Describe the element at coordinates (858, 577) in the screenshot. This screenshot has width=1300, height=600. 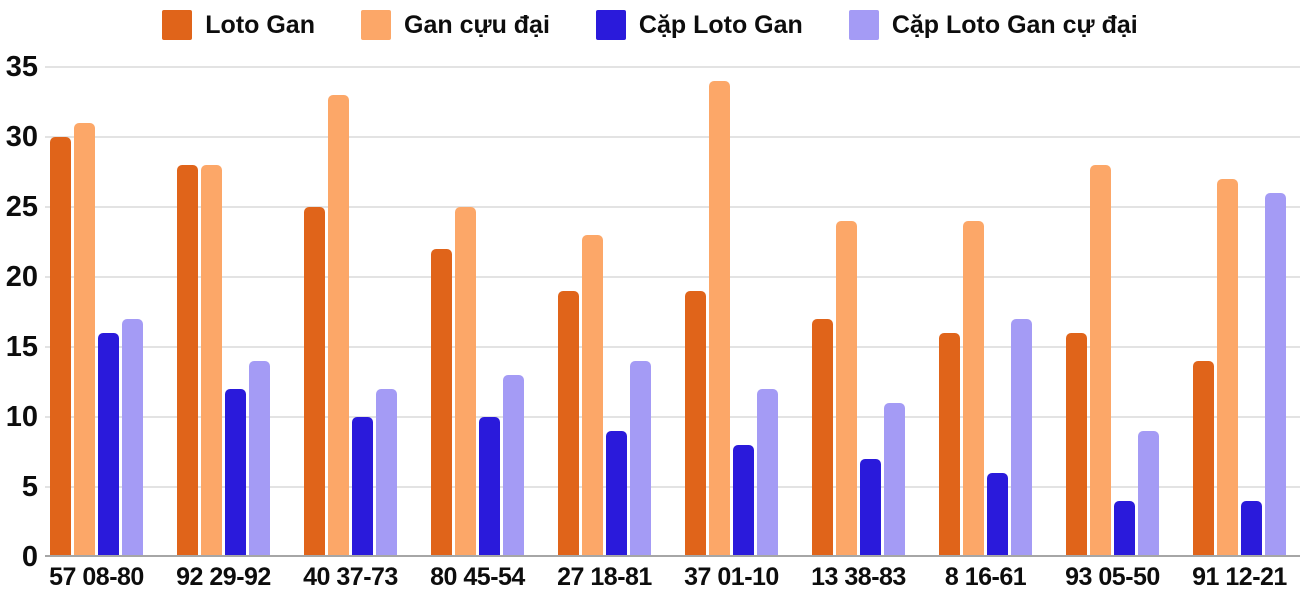
I see `category-label: 13 38-83` at that location.